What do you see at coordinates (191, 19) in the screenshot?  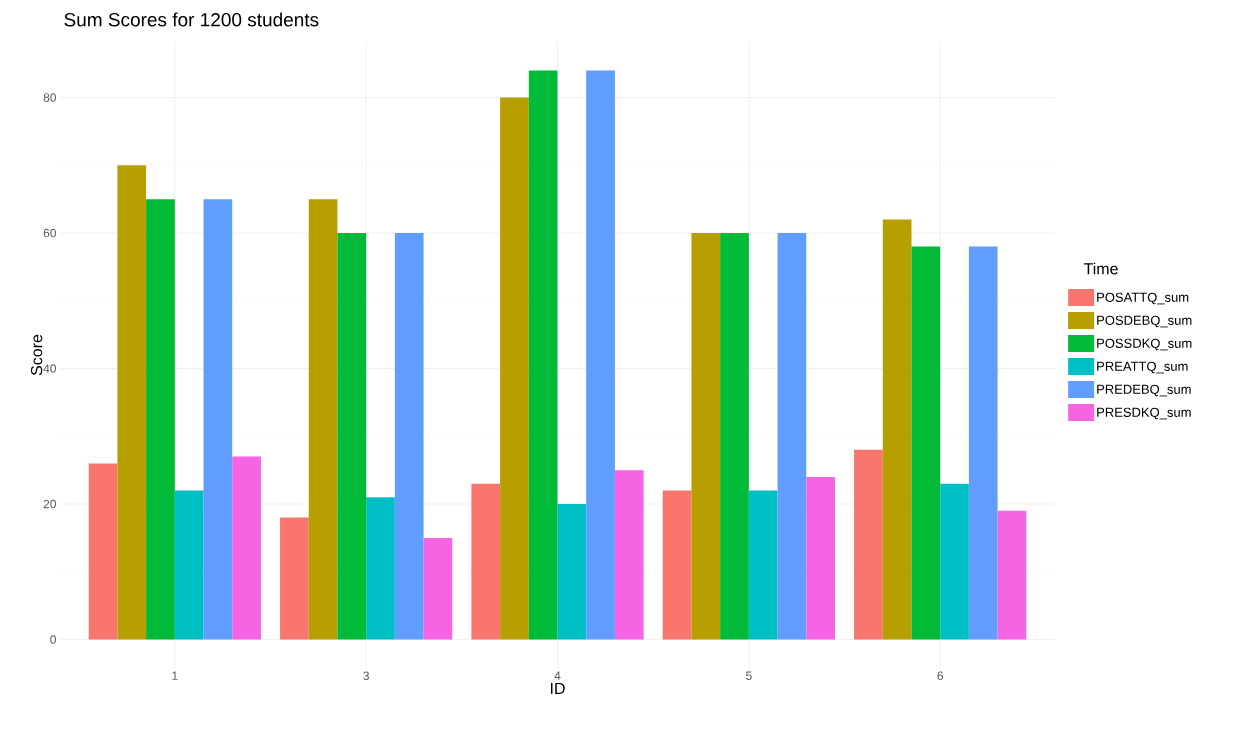 I see `chart-title: Sum Scores for 1200 students` at bounding box center [191, 19].